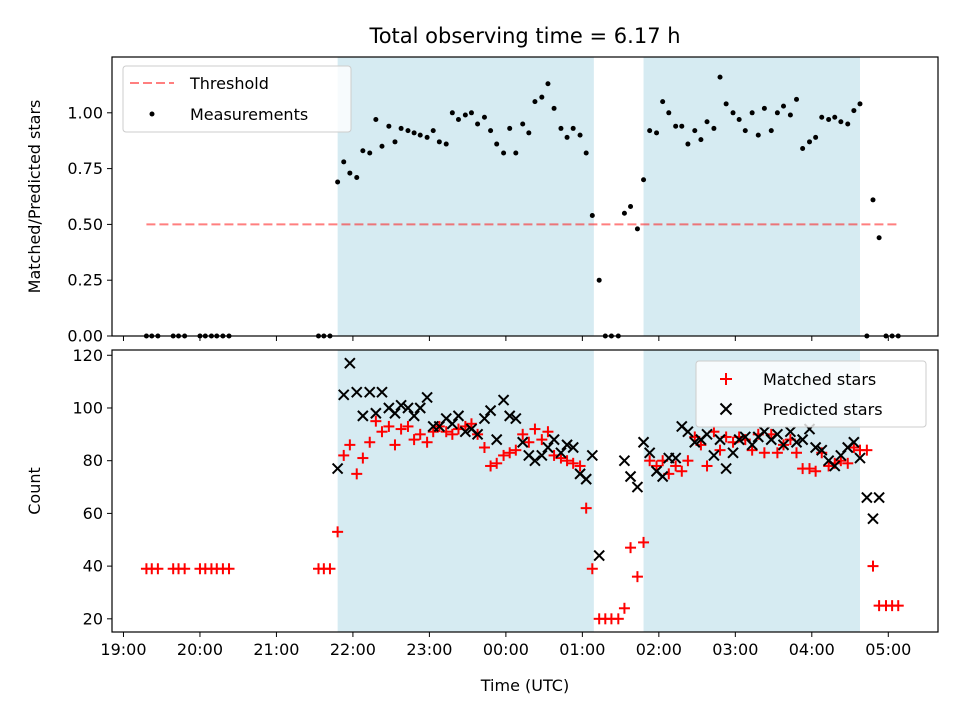 The image size is (960, 720). I want to click on x-tick-label: 00:00, so click(506, 649).